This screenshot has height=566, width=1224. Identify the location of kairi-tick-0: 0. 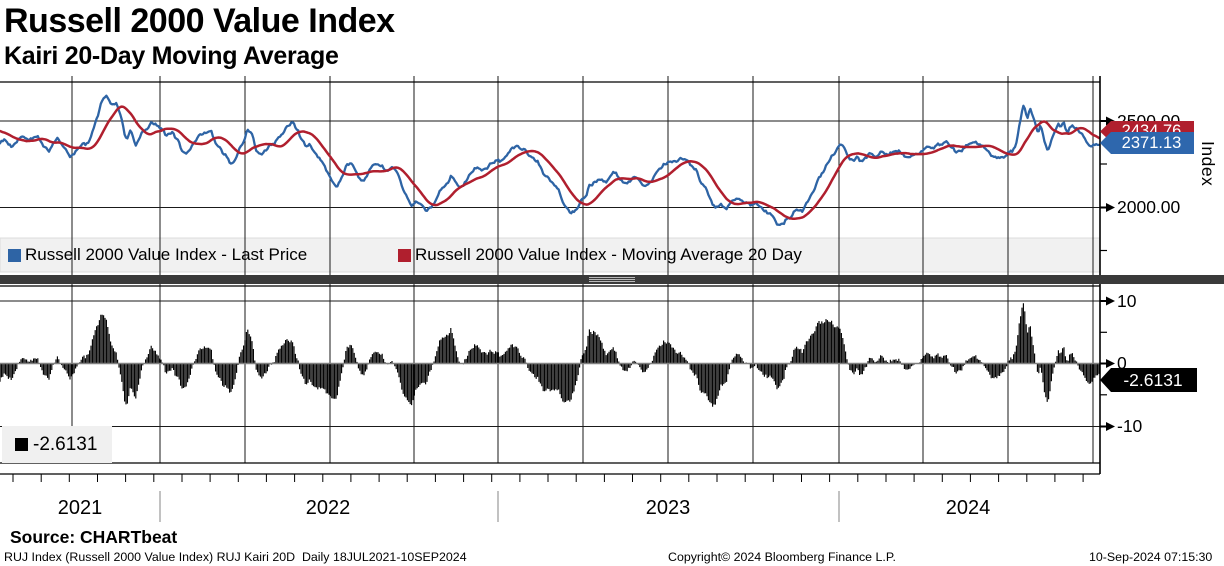
(1122, 363).